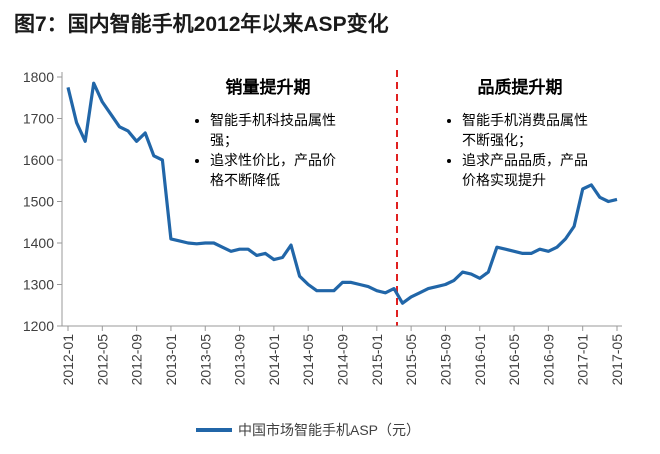 This screenshot has height=454, width=660. What do you see at coordinates (411, 360) in the screenshot?
I see `x-tick-label: 2015-05` at bounding box center [411, 360].